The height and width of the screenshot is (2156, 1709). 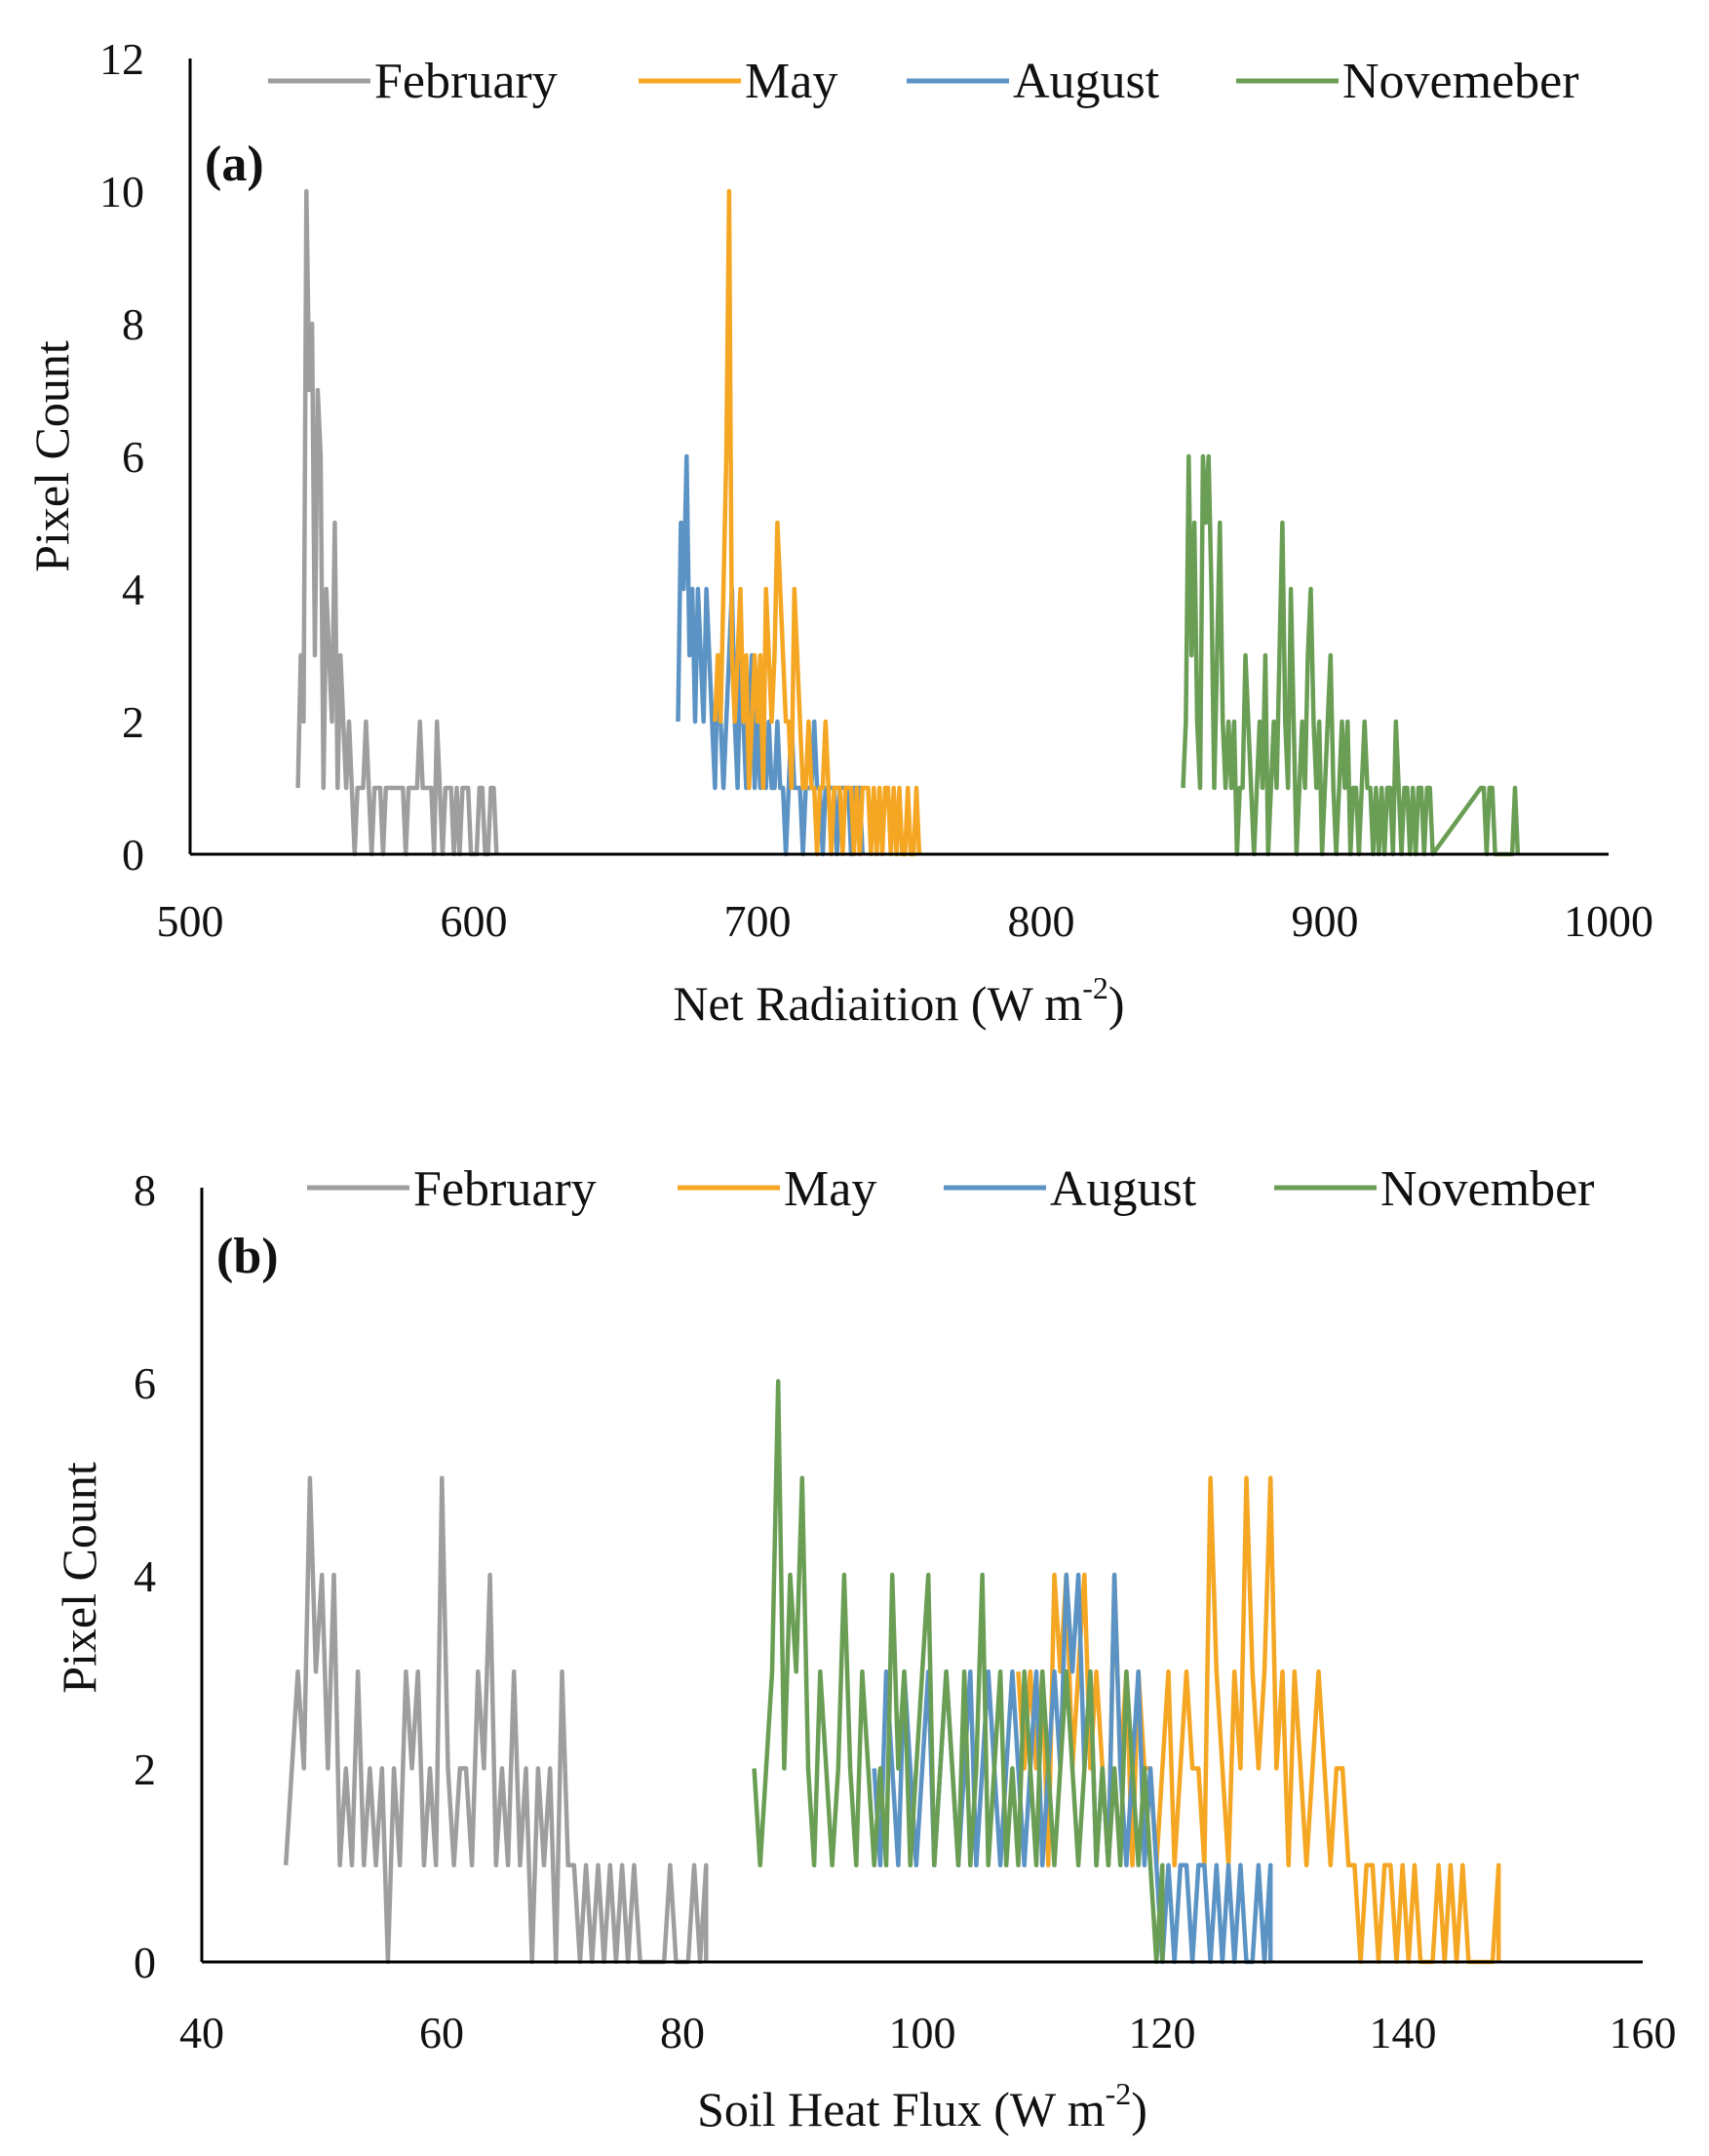 What do you see at coordinates (922, 2033) in the screenshot?
I see `chart-b-x-tick-label: 100` at bounding box center [922, 2033].